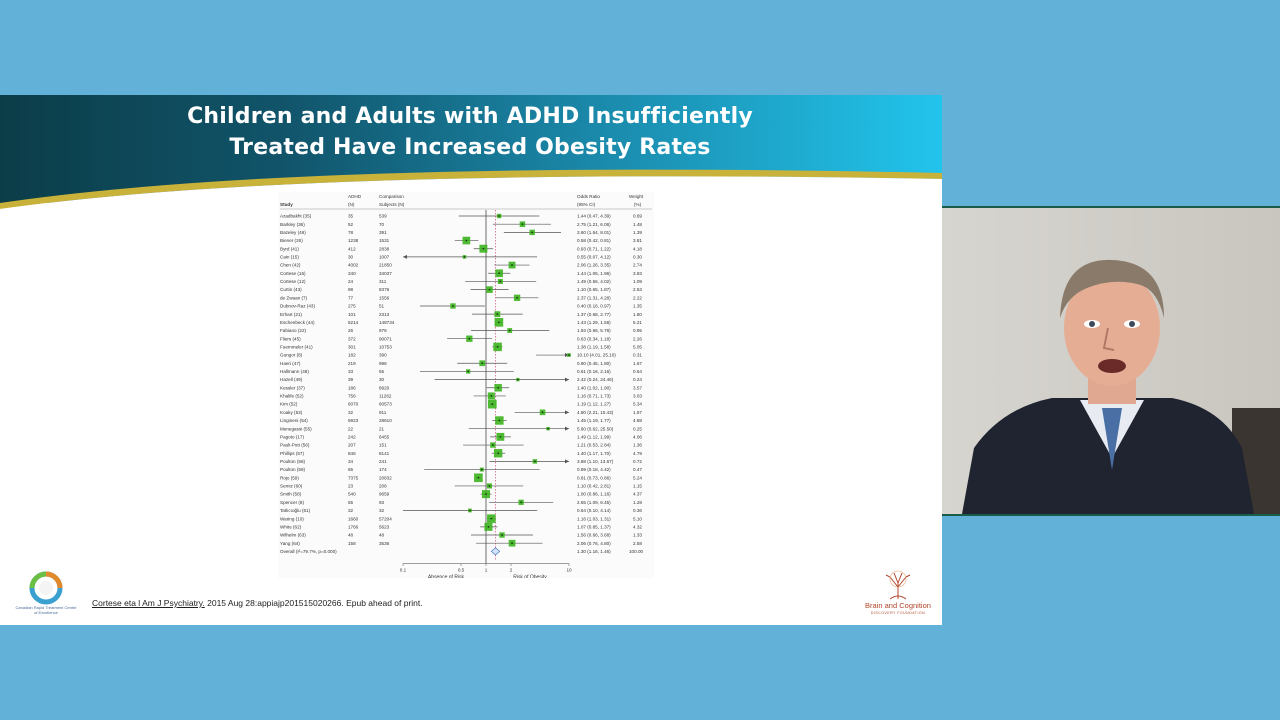 The width and height of the screenshot is (1280, 720). I want to click on adhd-n-34: 23, so click(351, 486).